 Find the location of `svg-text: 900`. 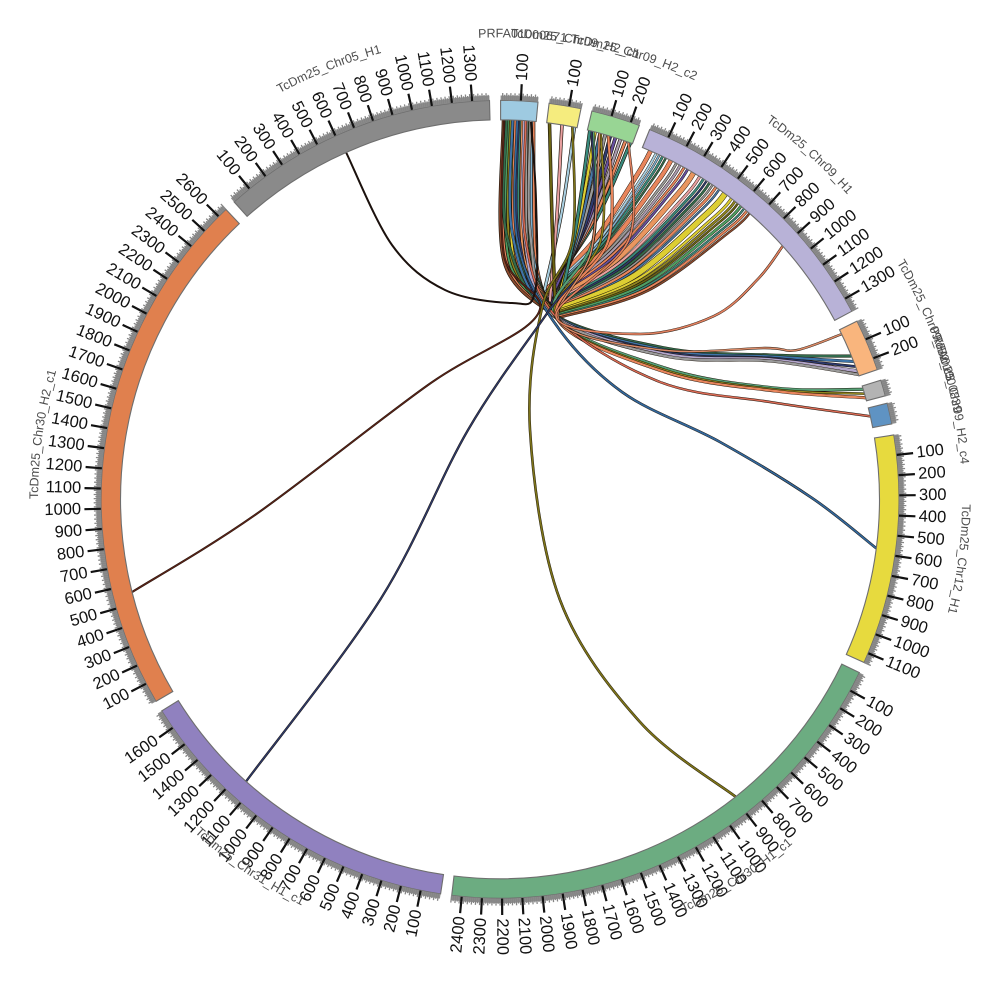

svg-text: 900 is located at coordinates (68, 532).